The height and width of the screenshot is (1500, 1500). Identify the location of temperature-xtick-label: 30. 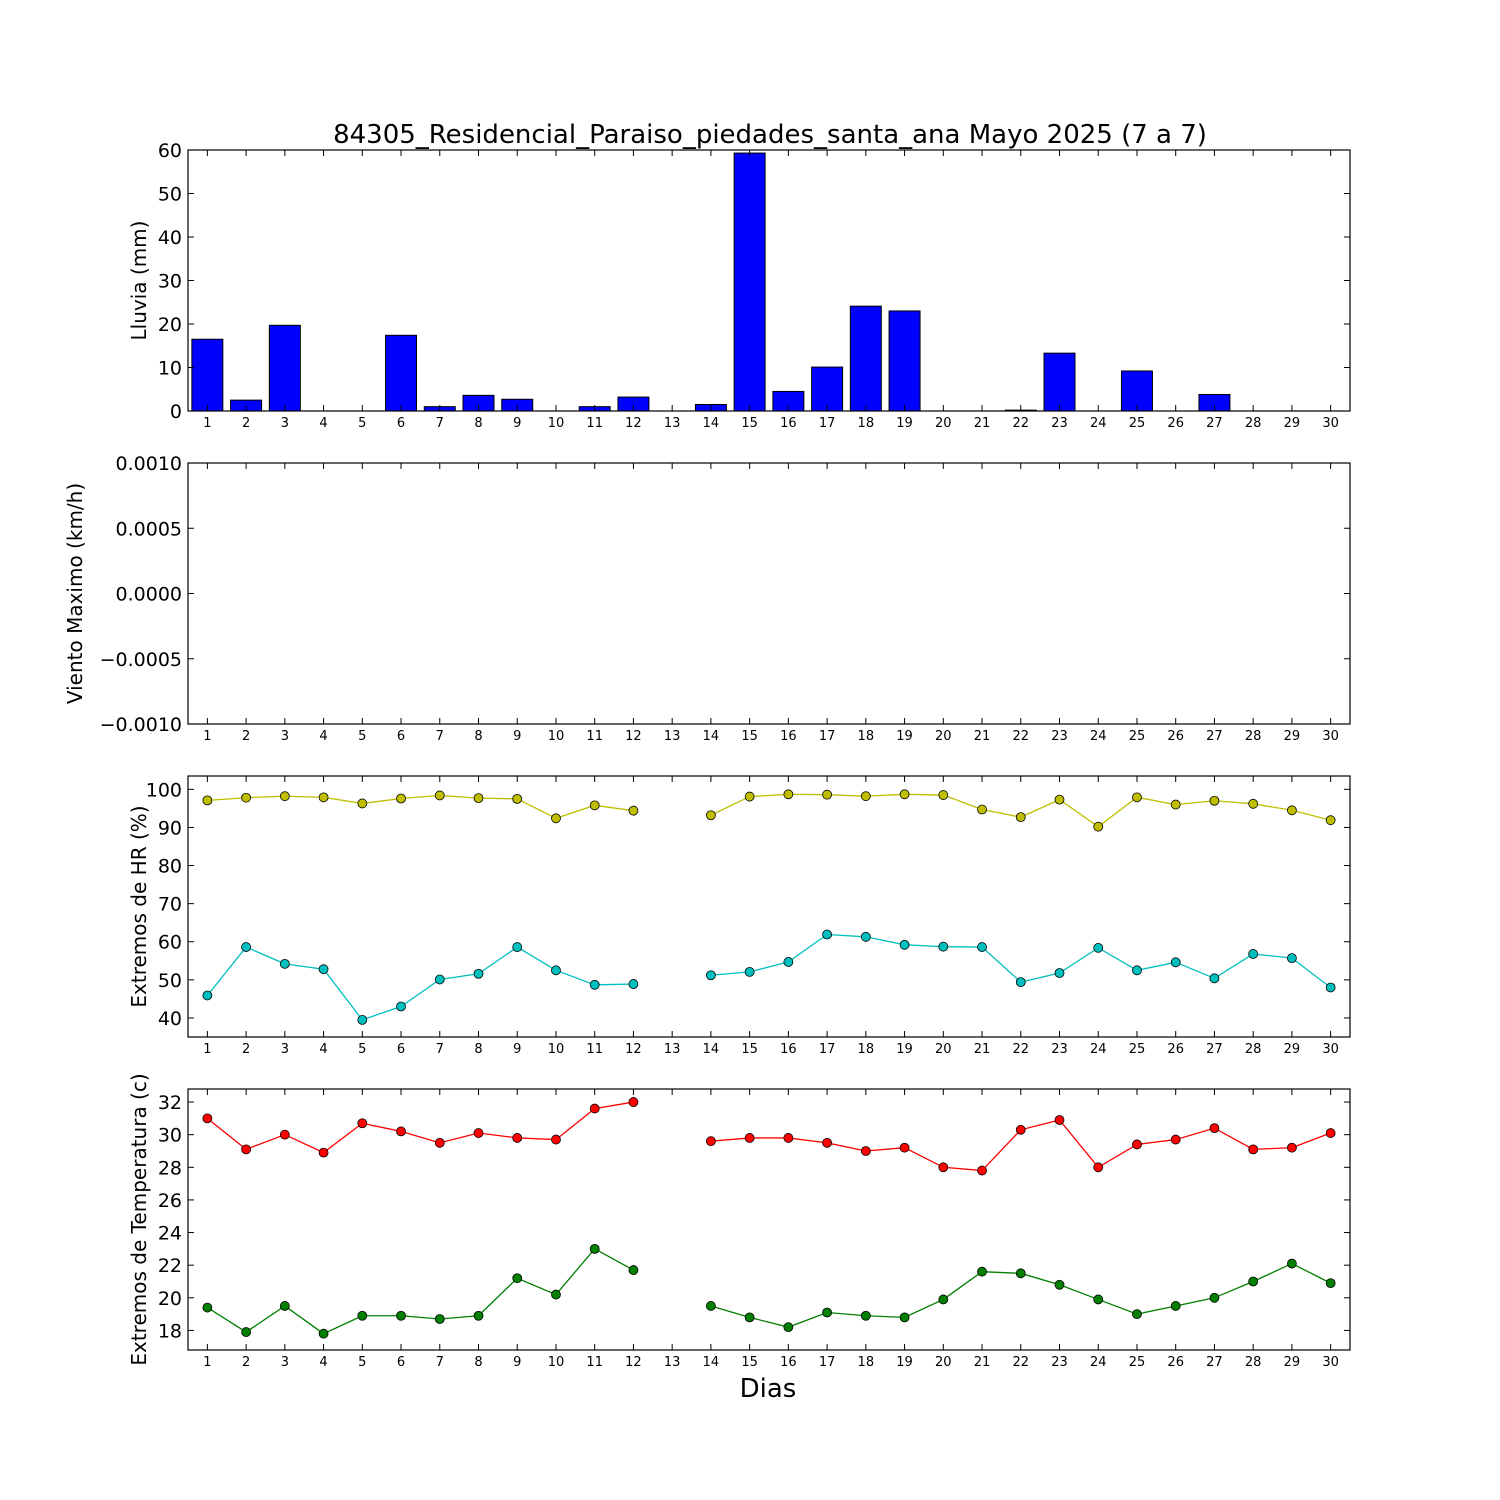
(1330, 1362).